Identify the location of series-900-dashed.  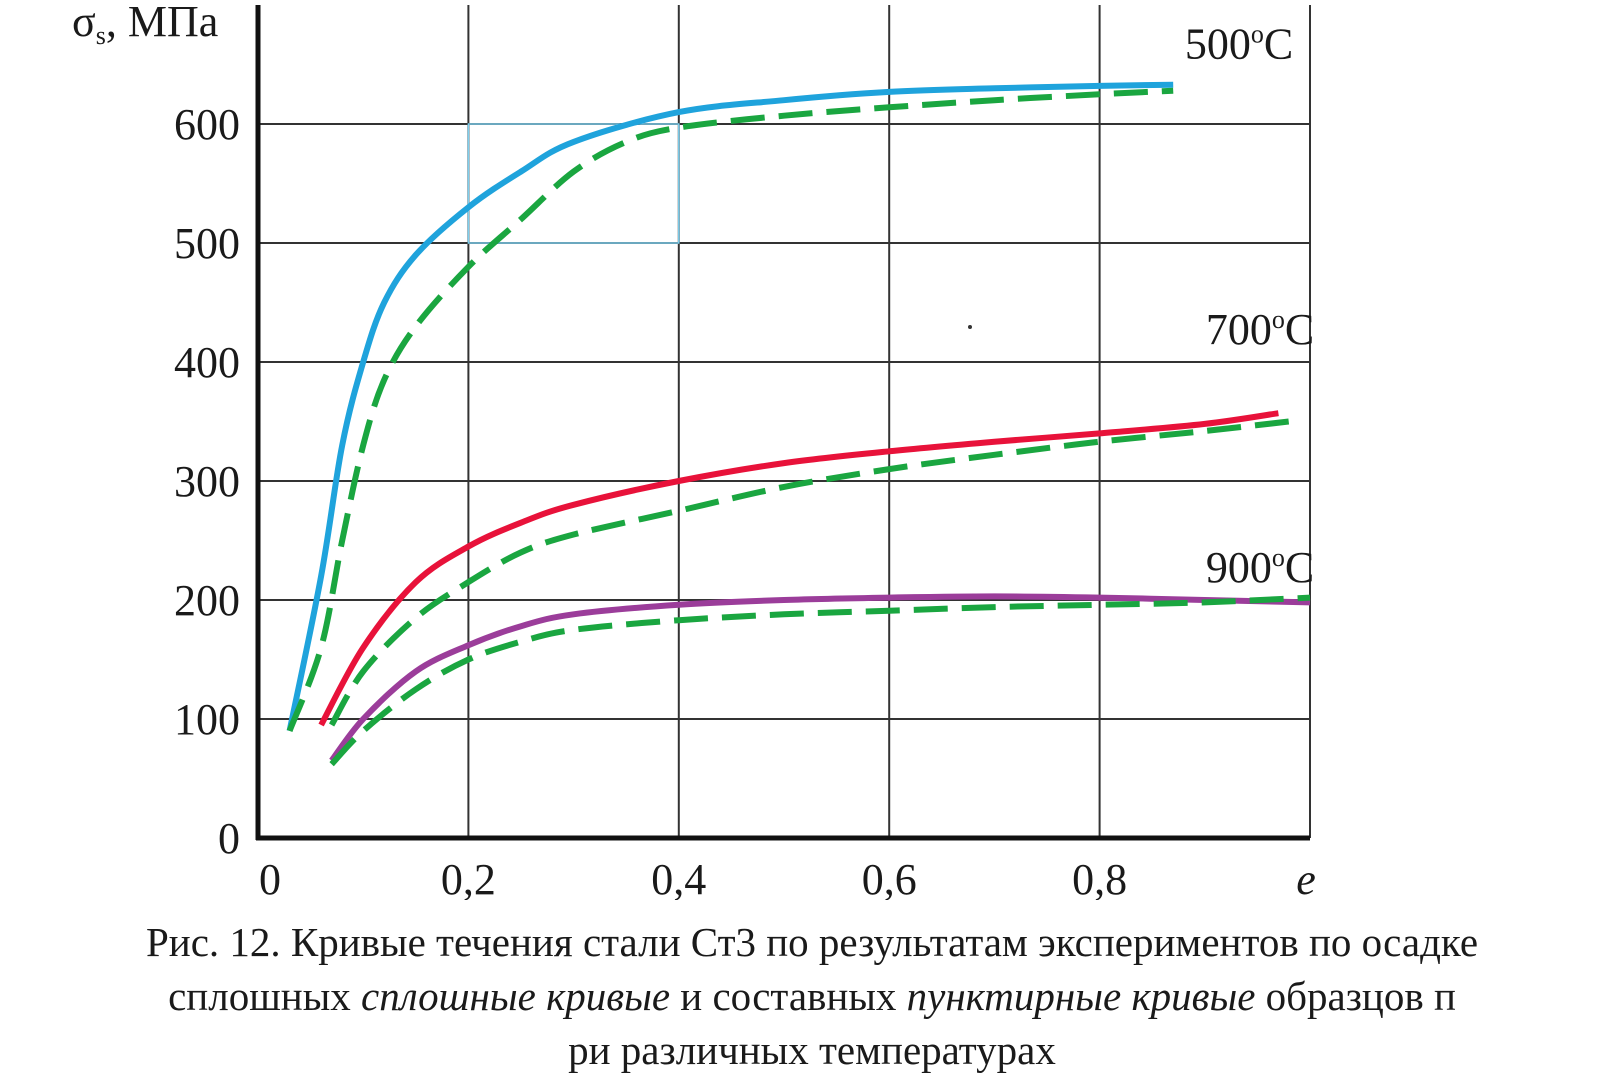
(820, 680).